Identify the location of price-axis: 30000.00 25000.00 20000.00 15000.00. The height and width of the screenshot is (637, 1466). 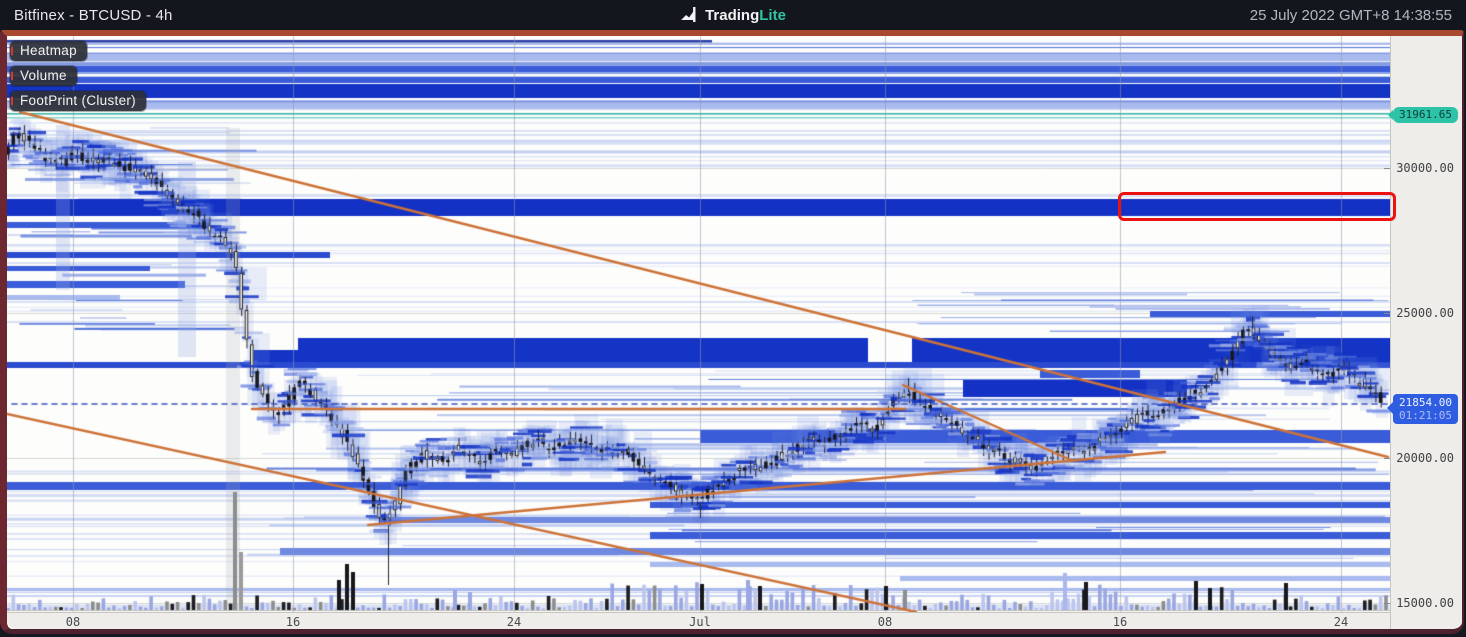
(1423, 332).